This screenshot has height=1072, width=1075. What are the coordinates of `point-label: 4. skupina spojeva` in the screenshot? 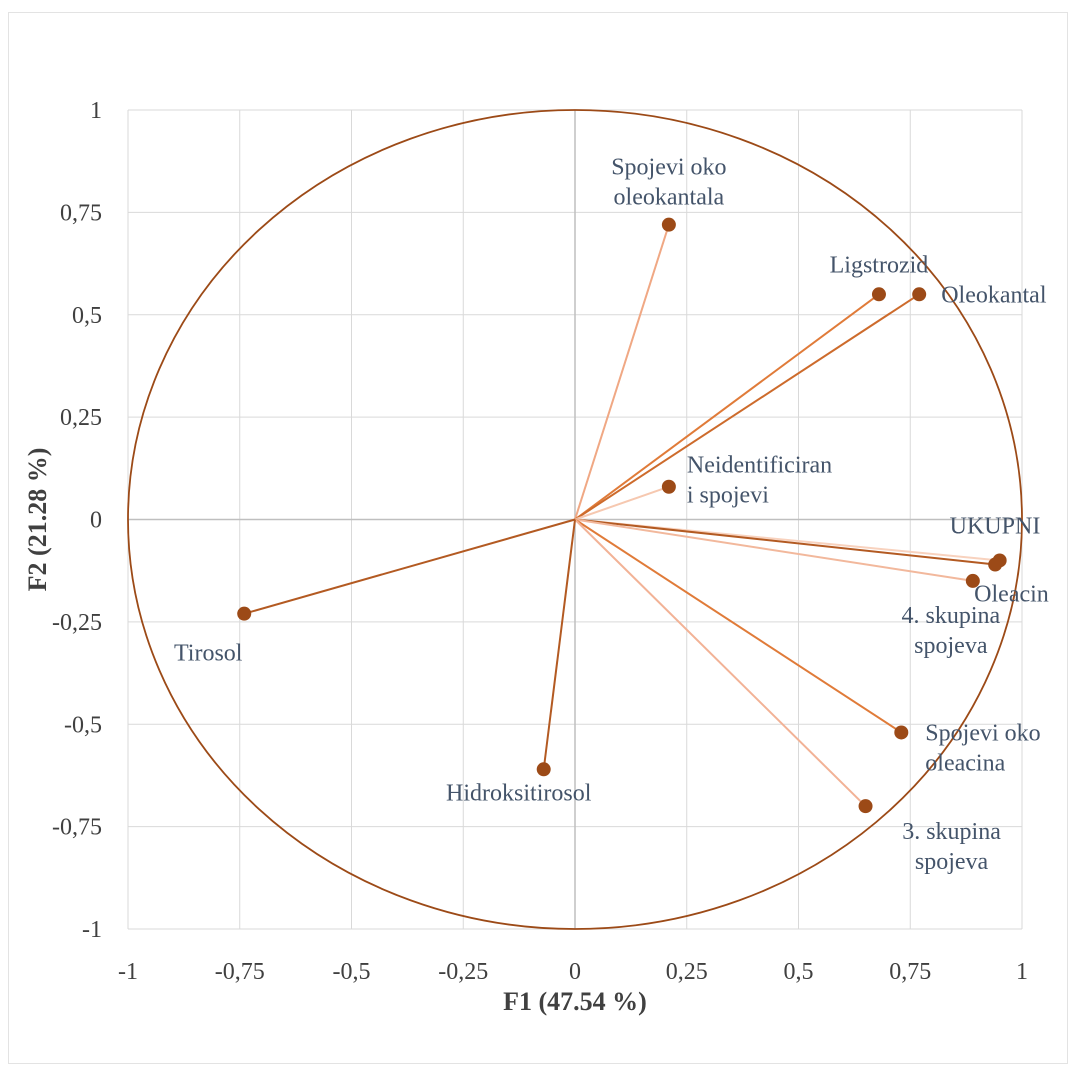 It's located at (950, 631).